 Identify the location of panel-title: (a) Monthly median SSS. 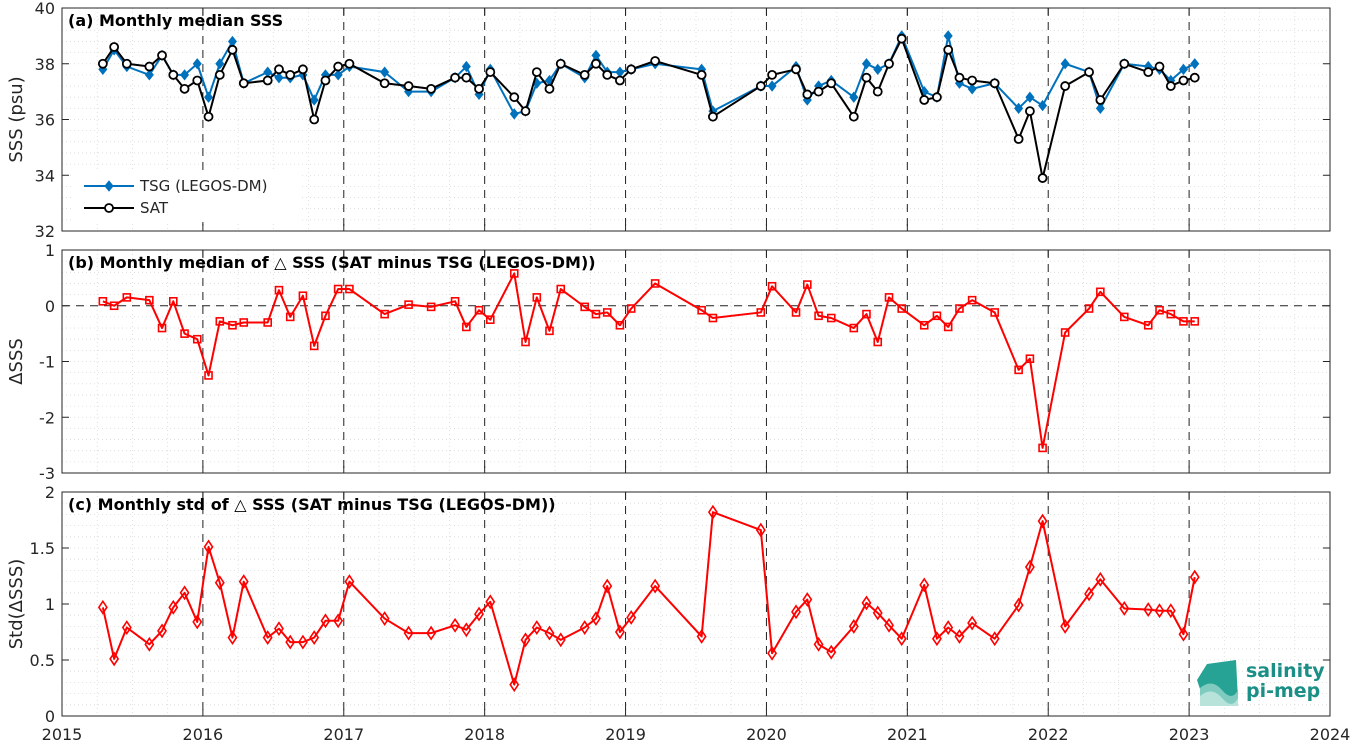
(175, 20).